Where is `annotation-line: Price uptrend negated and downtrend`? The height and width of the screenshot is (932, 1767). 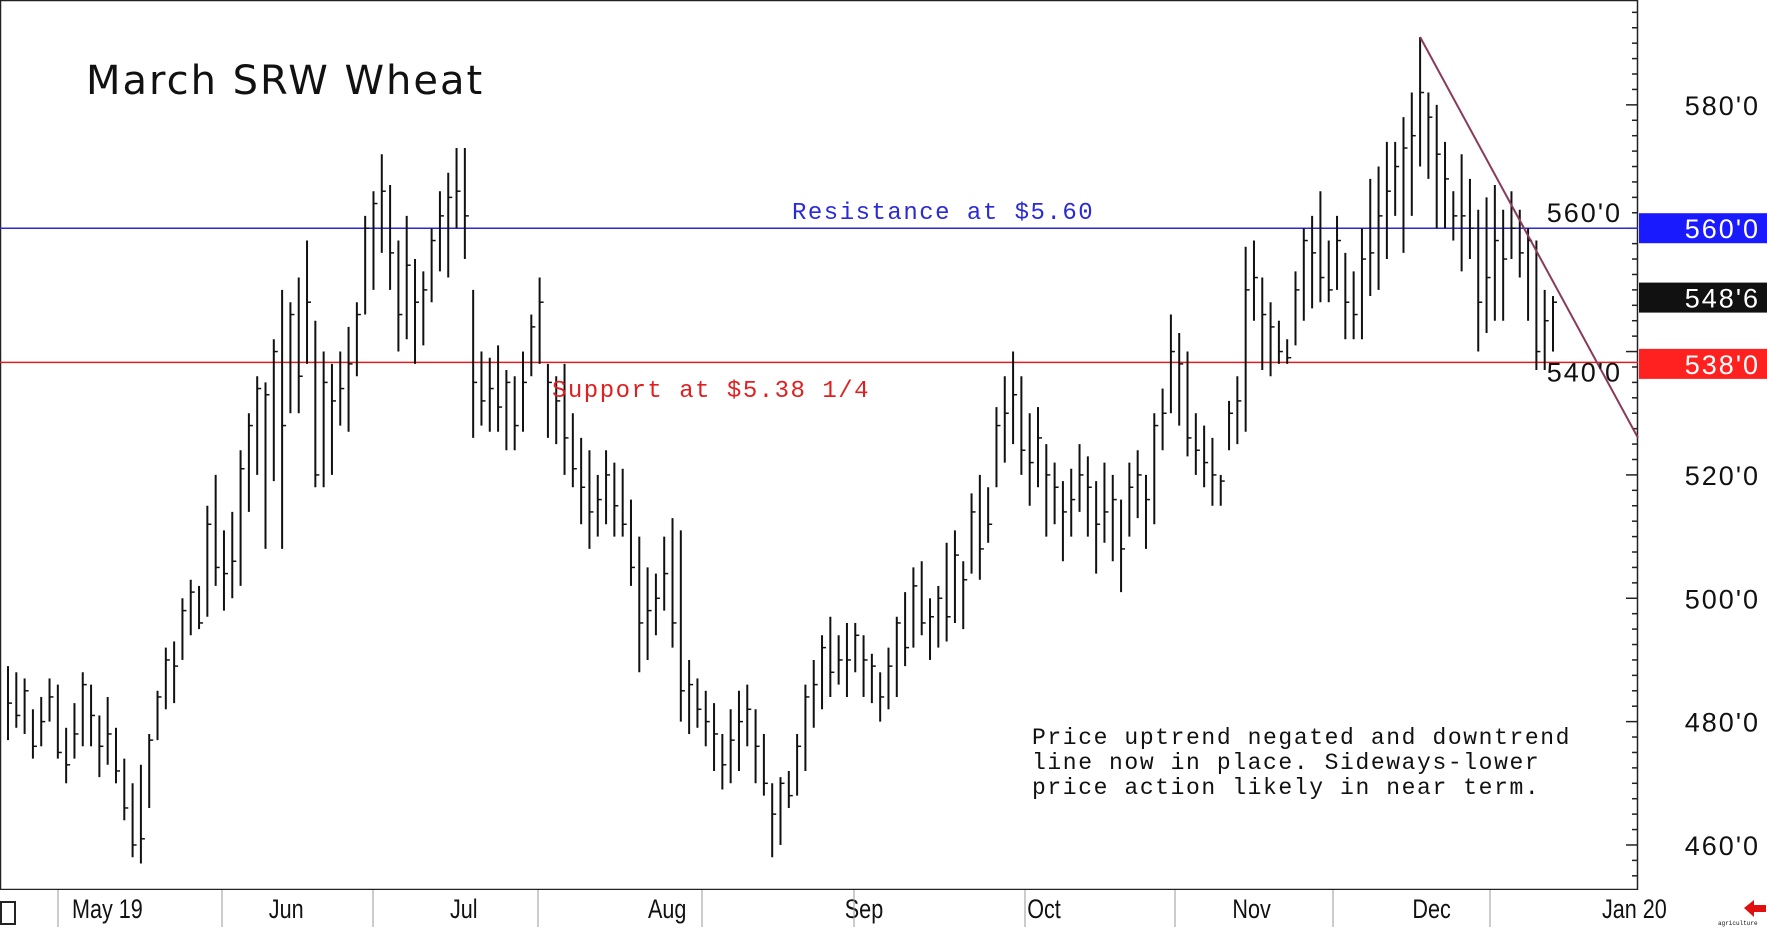 annotation-line: Price uptrend negated and downtrend is located at coordinates (1301, 738).